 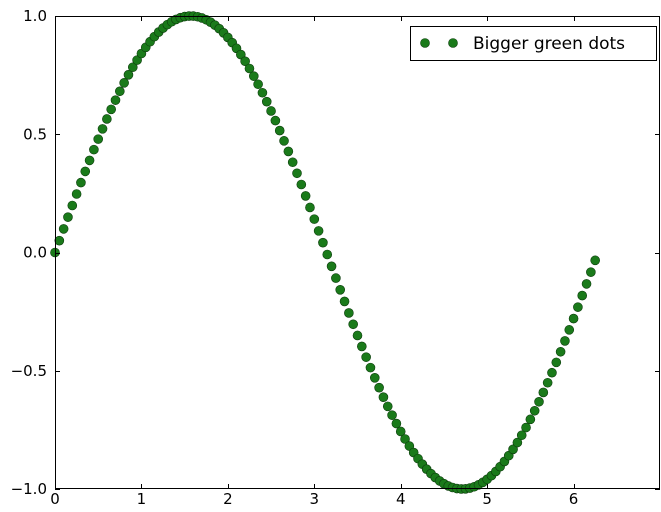 What do you see at coordinates (142, 499) in the screenshot?
I see `x-tick-label: 1` at bounding box center [142, 499].